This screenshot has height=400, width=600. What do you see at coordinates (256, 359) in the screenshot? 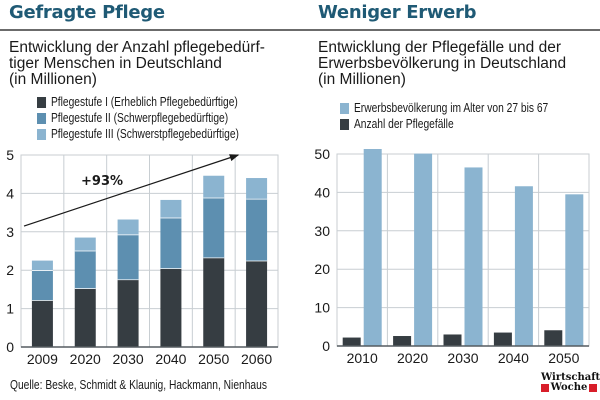
I see `x-tick-label: 2060` at bounding box center [256, 359].